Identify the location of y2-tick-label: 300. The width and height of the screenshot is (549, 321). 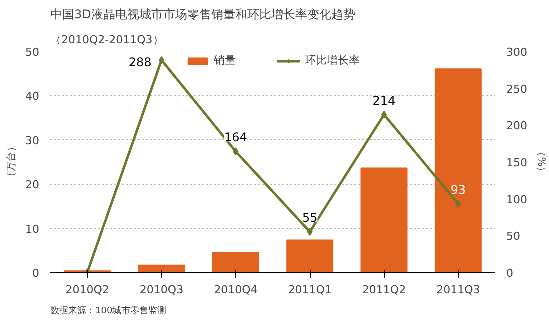
(517, 52).